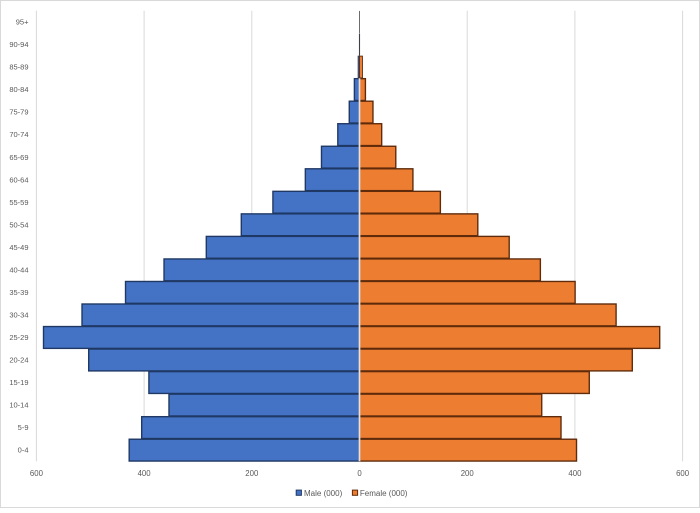 The image size is (700, 513). Describe the element at coordinates (18, 67) in the screenshot. I see `svg-text: 85-89` at that location.